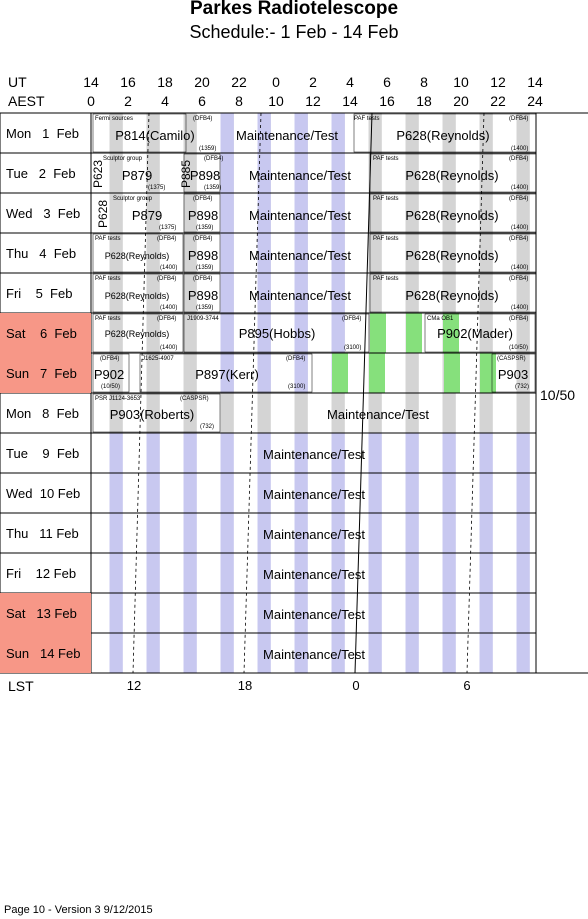 The image size is (588, 919). I want to click on backend-caspsr: (CASPSR), so click(511, 359).